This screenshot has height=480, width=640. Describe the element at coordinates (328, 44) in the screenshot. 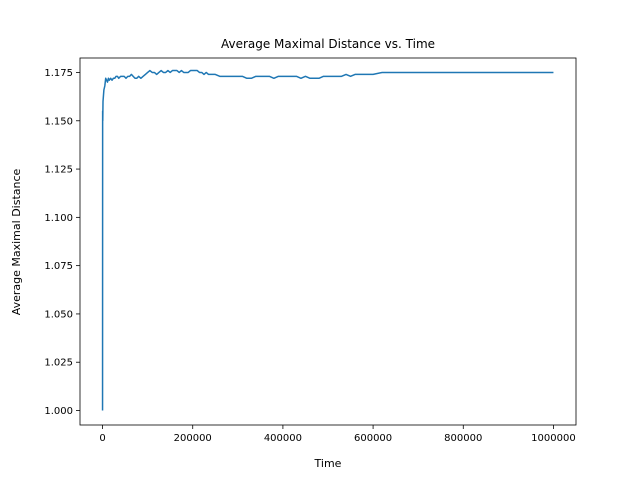

I see `chart-title: Average Maximal Distance vs. Time` at that location.